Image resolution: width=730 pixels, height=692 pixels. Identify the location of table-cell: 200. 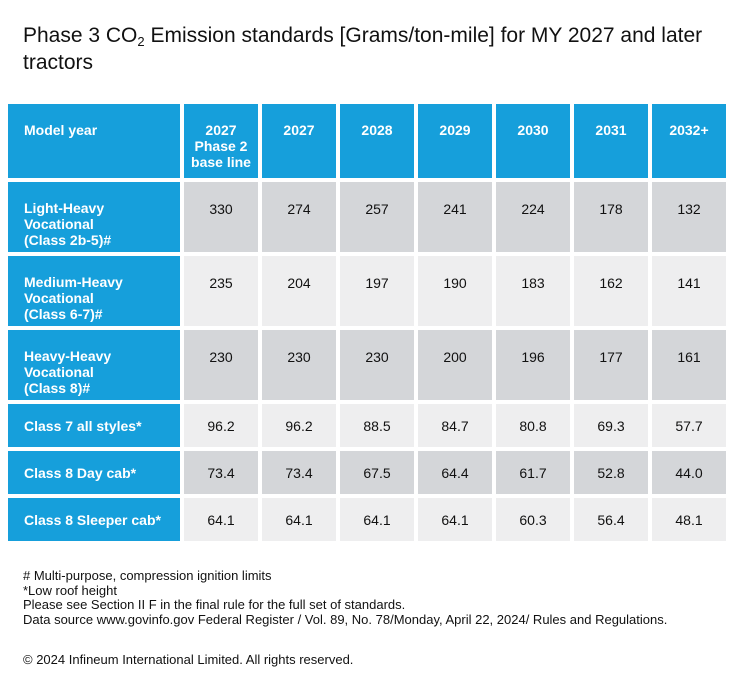
(455, 365).